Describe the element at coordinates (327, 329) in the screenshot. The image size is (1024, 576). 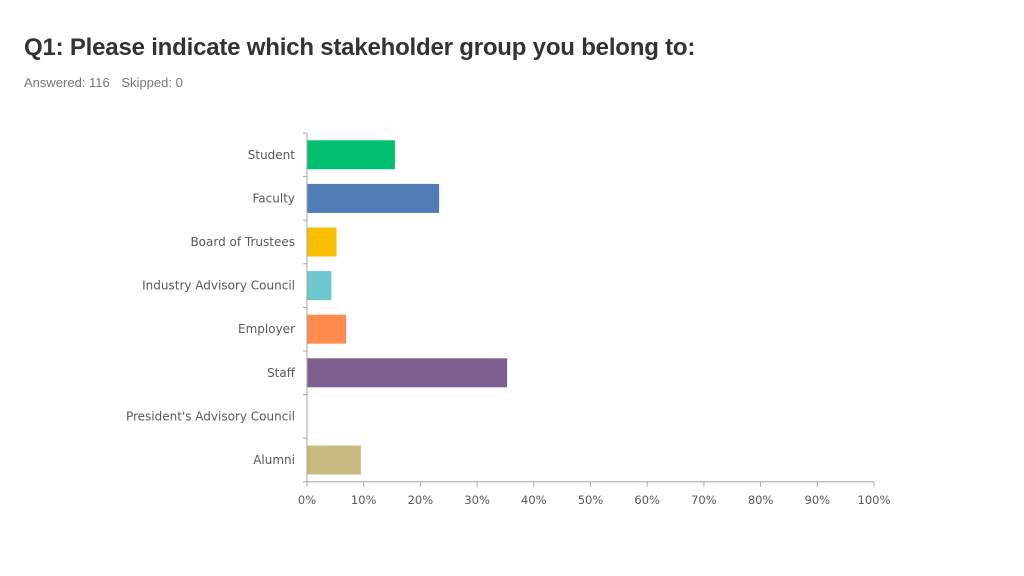
I see `bar-employer` at that location.